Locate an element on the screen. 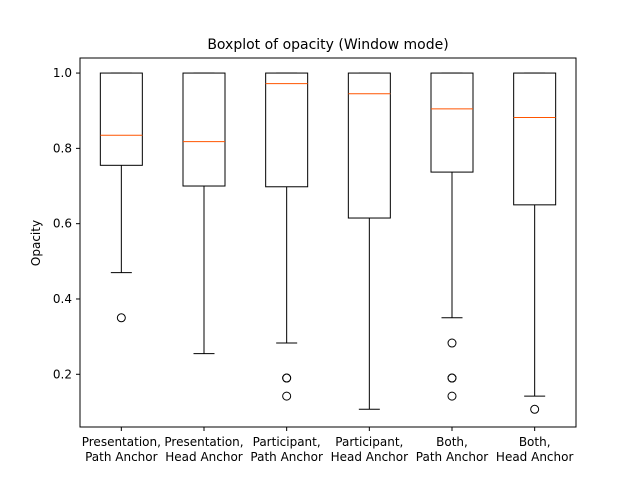  x-tick-label: Both, Path Anchor is located at coordinates (452, 449).